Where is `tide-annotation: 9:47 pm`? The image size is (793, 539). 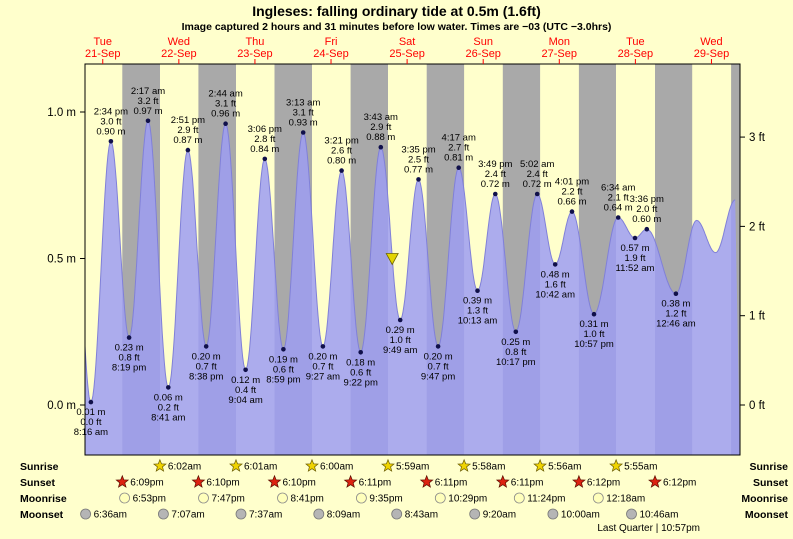
tide-annotation: 9:47 pm is located at coordinates (438, 376).